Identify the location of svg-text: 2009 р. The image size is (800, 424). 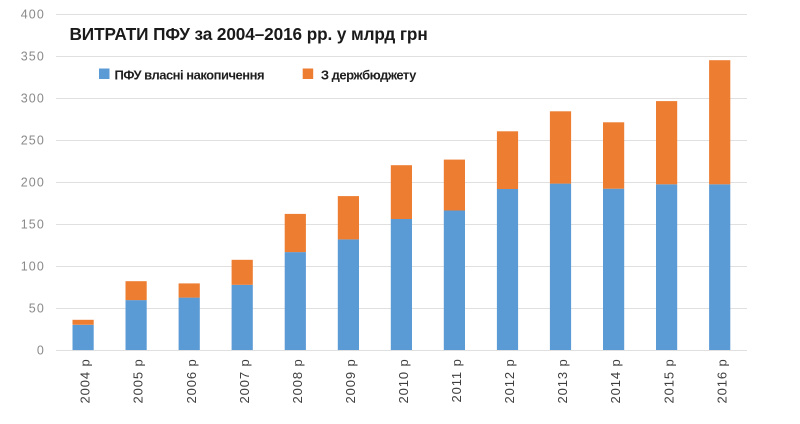
(350, 380).